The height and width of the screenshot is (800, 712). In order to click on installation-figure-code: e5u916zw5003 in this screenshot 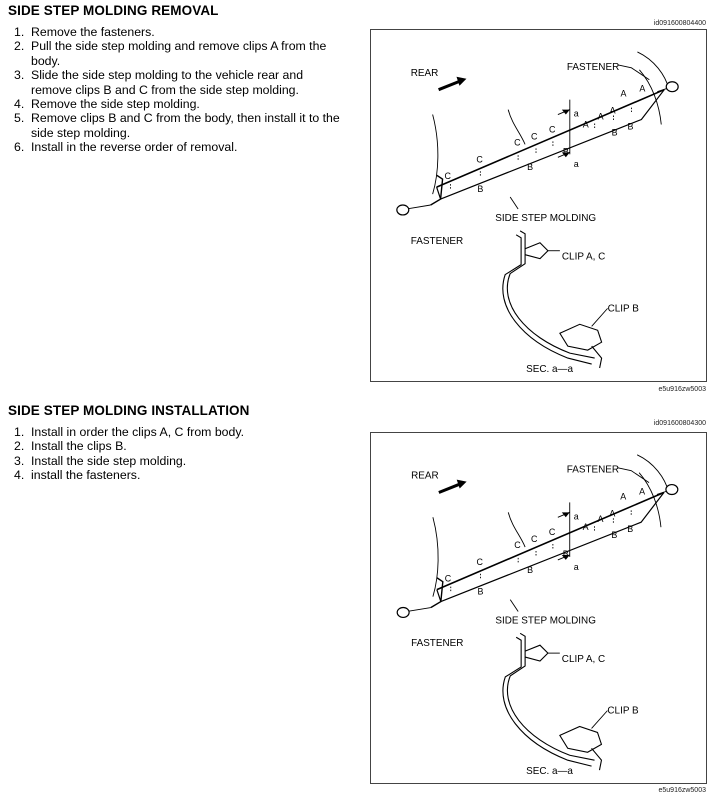, I will do `click(682, 790)`.